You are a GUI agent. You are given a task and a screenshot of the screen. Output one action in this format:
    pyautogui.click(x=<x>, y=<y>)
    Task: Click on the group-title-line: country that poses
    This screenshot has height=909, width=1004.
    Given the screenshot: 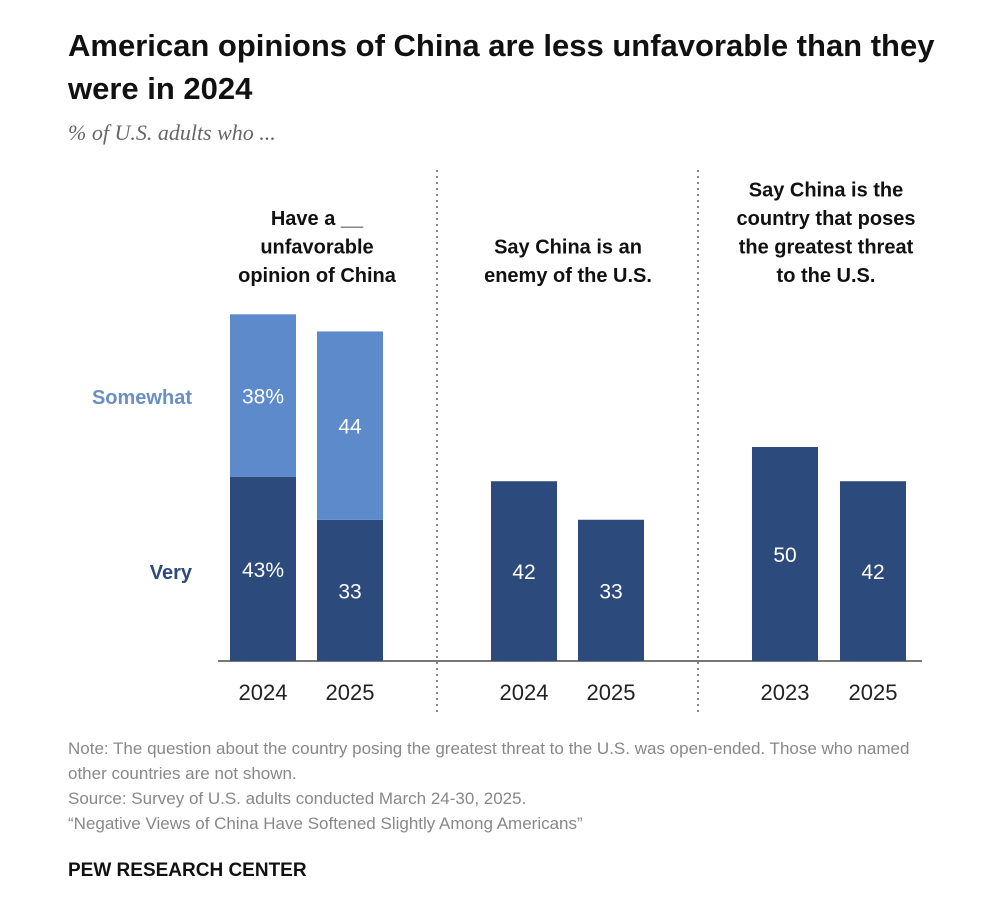 What is the action you would take?
    pyautogui.click(x=826, y=219)
    